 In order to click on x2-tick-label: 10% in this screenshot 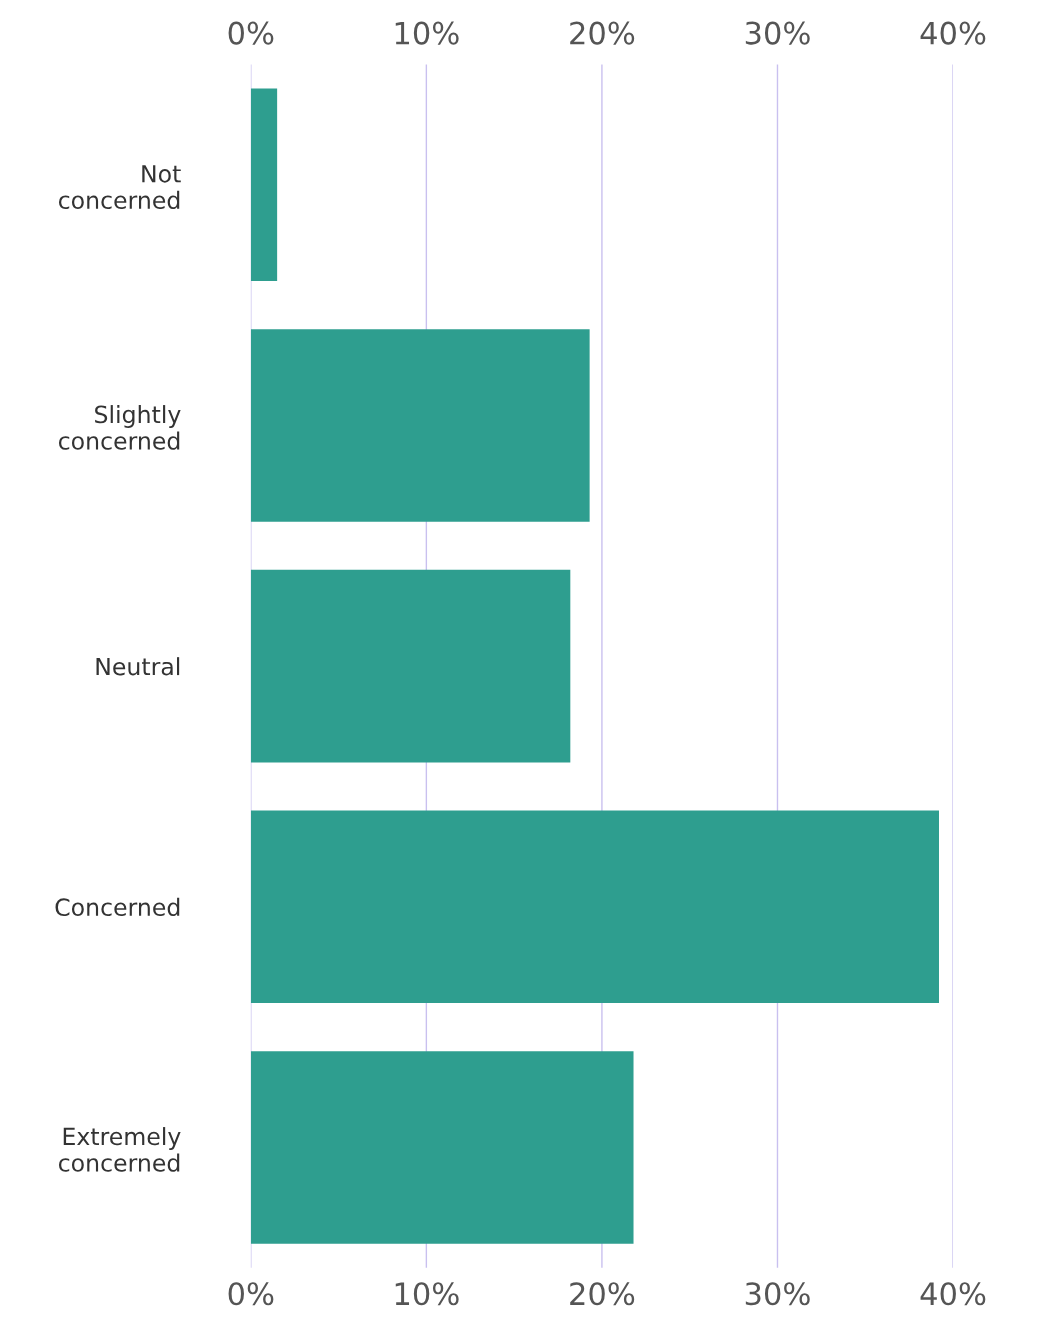, I will do `click(427, 33)`.